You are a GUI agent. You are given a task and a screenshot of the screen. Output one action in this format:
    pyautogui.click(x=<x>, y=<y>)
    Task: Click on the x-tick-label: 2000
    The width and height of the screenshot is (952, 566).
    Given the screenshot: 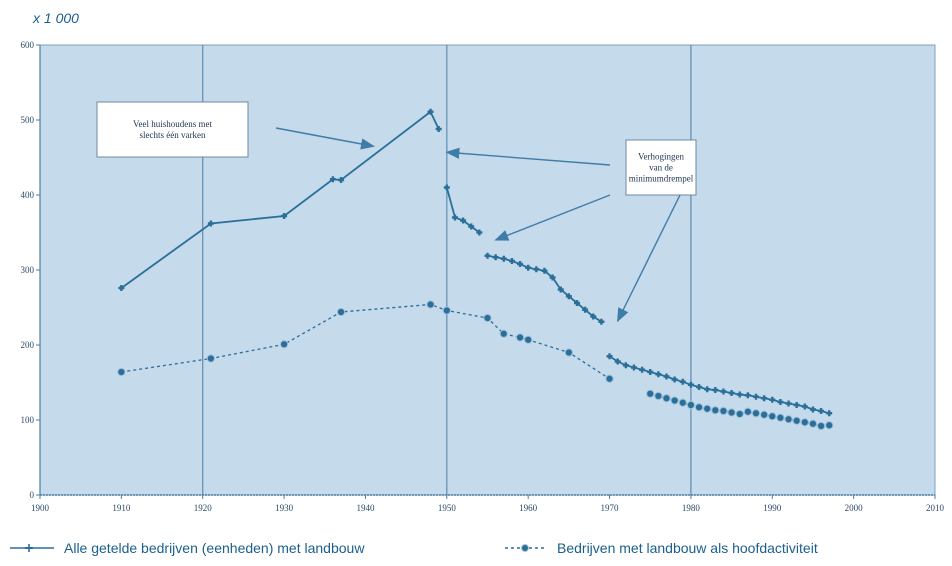 What is the action you would take?
    pyautogui.click(x=854, y=508)
    